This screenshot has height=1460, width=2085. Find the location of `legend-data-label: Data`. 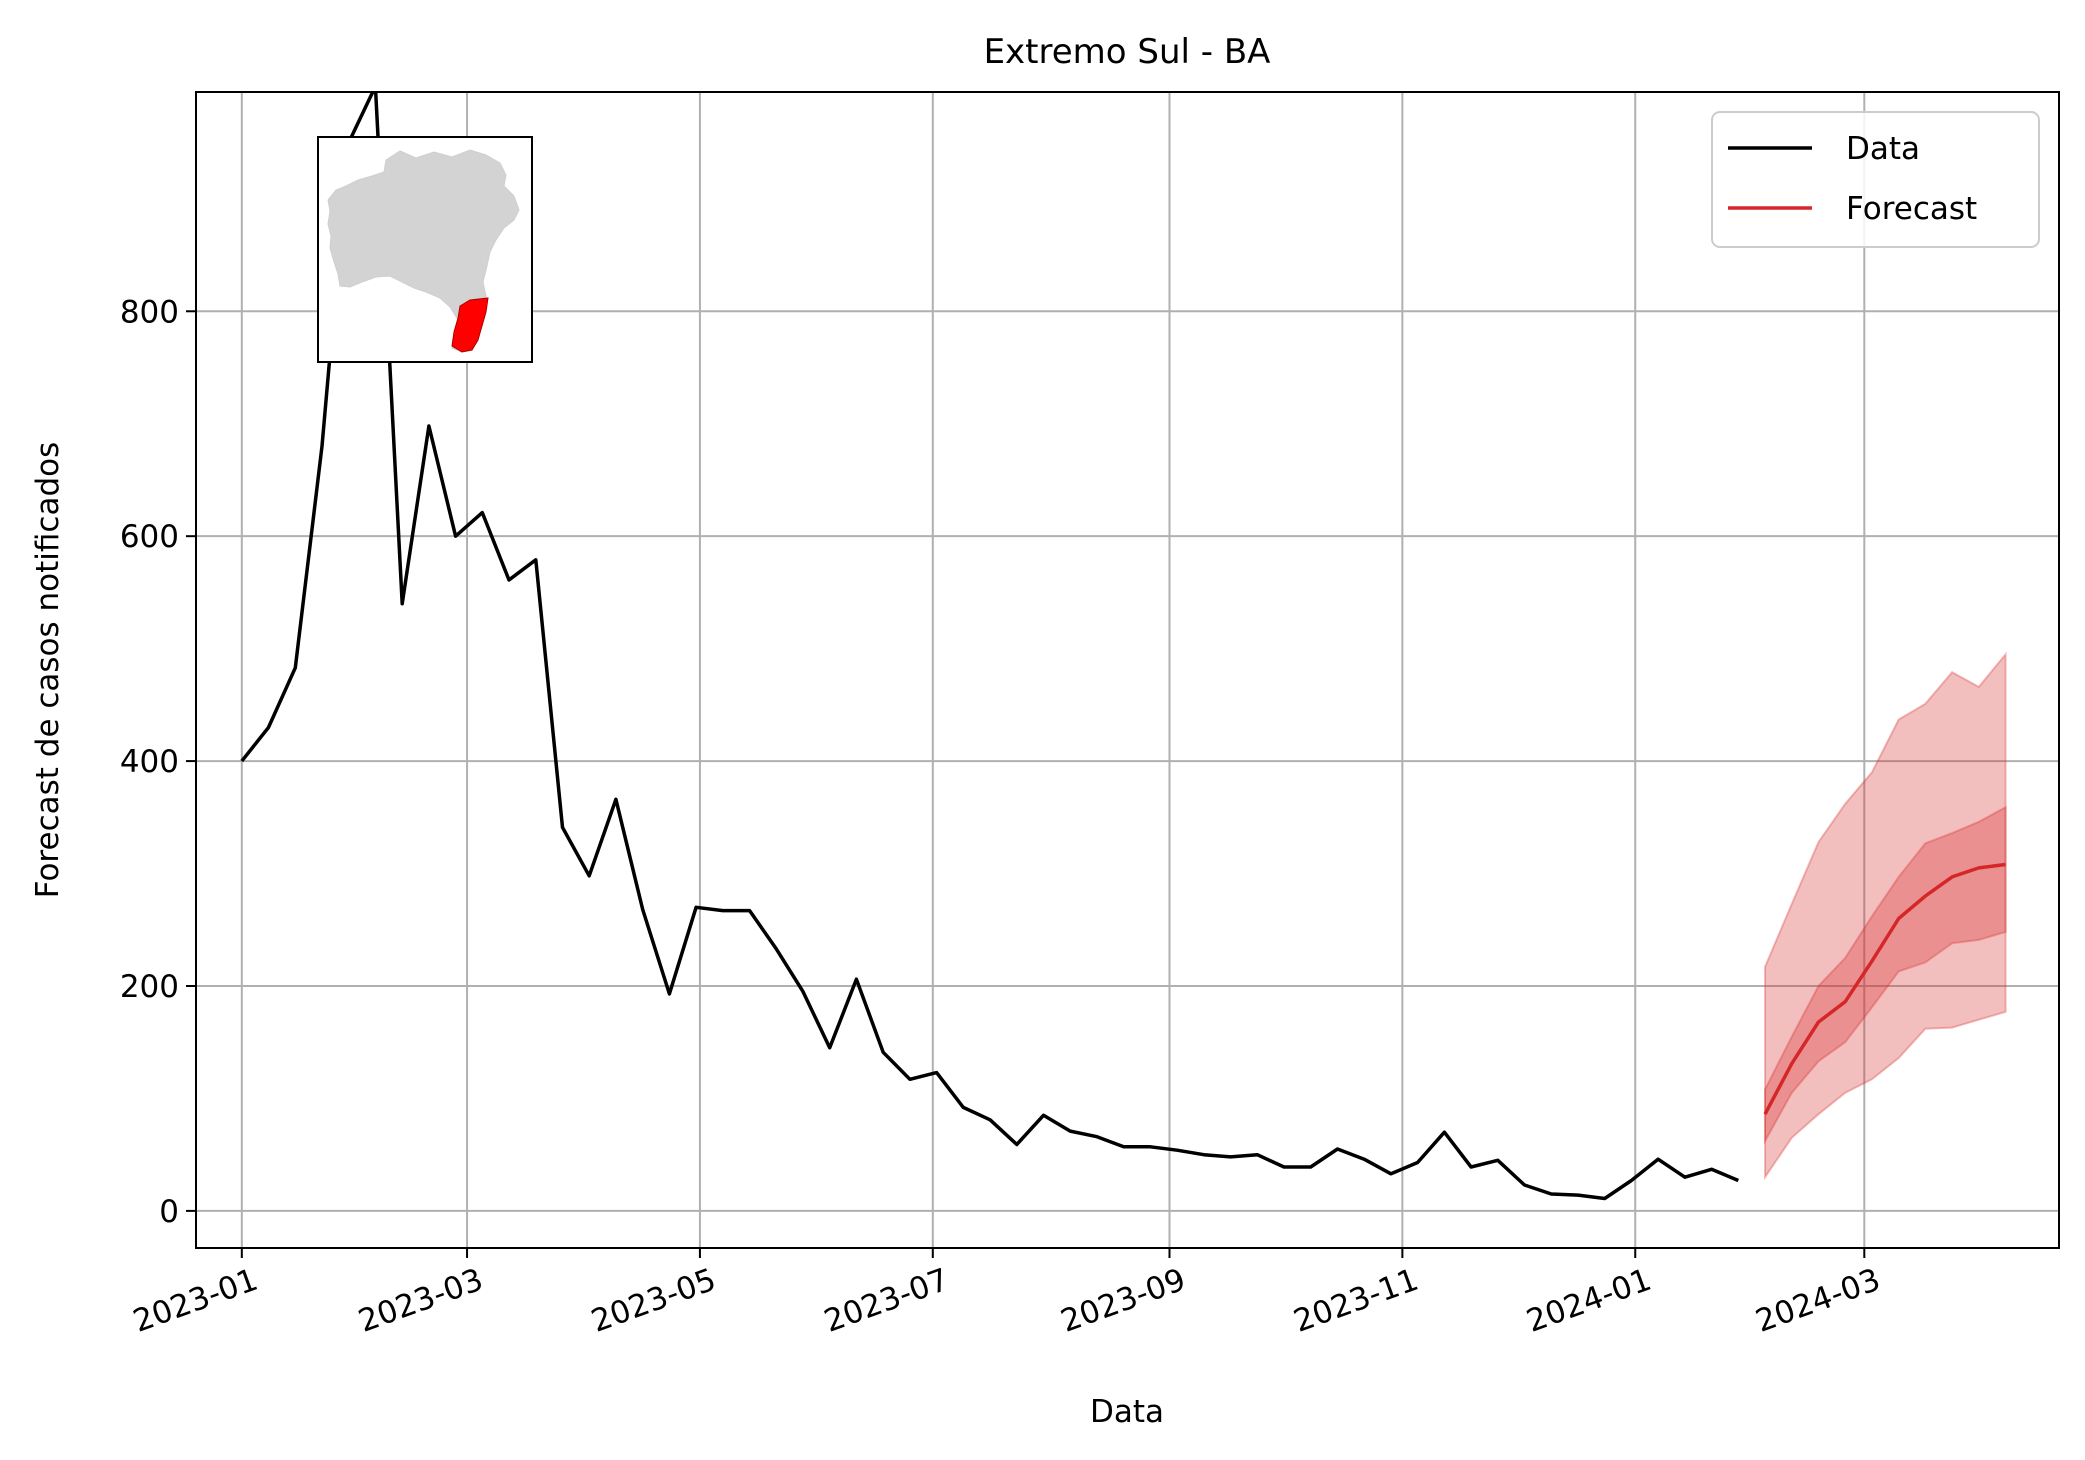

legend-data-label: Data is located at coordinates (1883, 149).